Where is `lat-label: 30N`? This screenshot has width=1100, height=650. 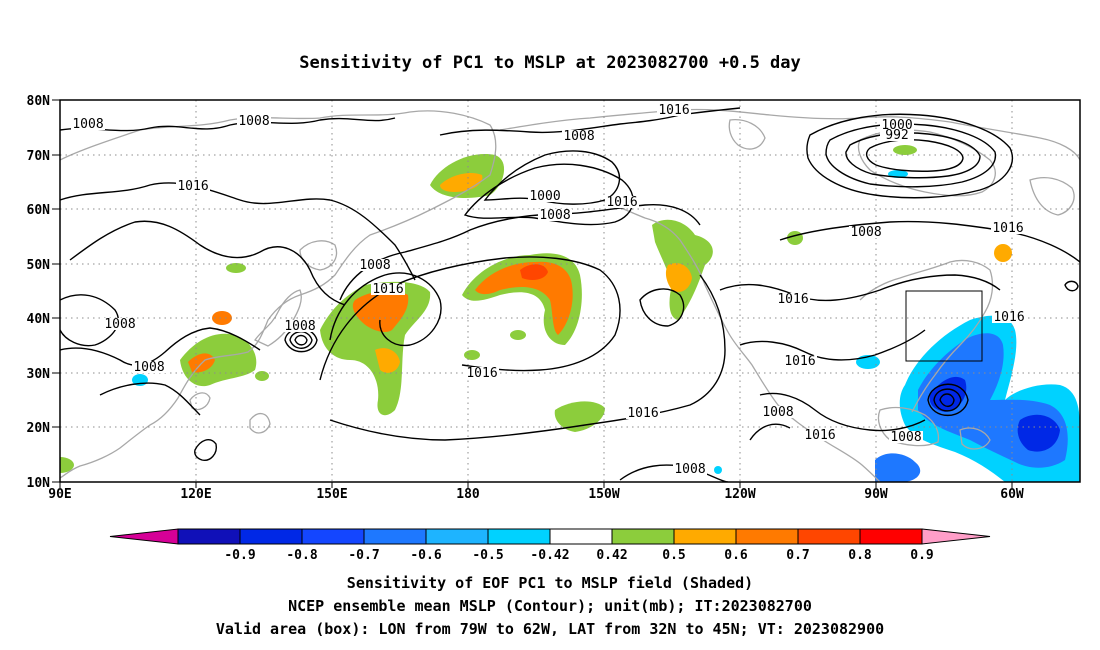 lat-label: 30N is located at coordinates (39, 374).